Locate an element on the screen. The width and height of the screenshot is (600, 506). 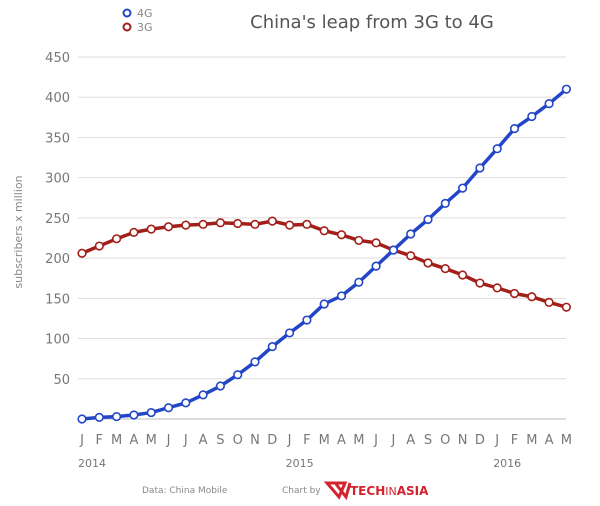
svg-text: TECHINASIA is located at coordinates (389, 491).